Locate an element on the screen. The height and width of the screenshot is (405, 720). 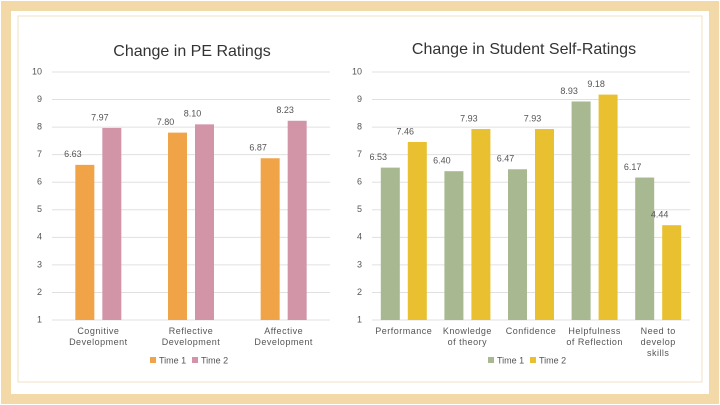
value-label: 6.87 is located at coordinates (258, 148).